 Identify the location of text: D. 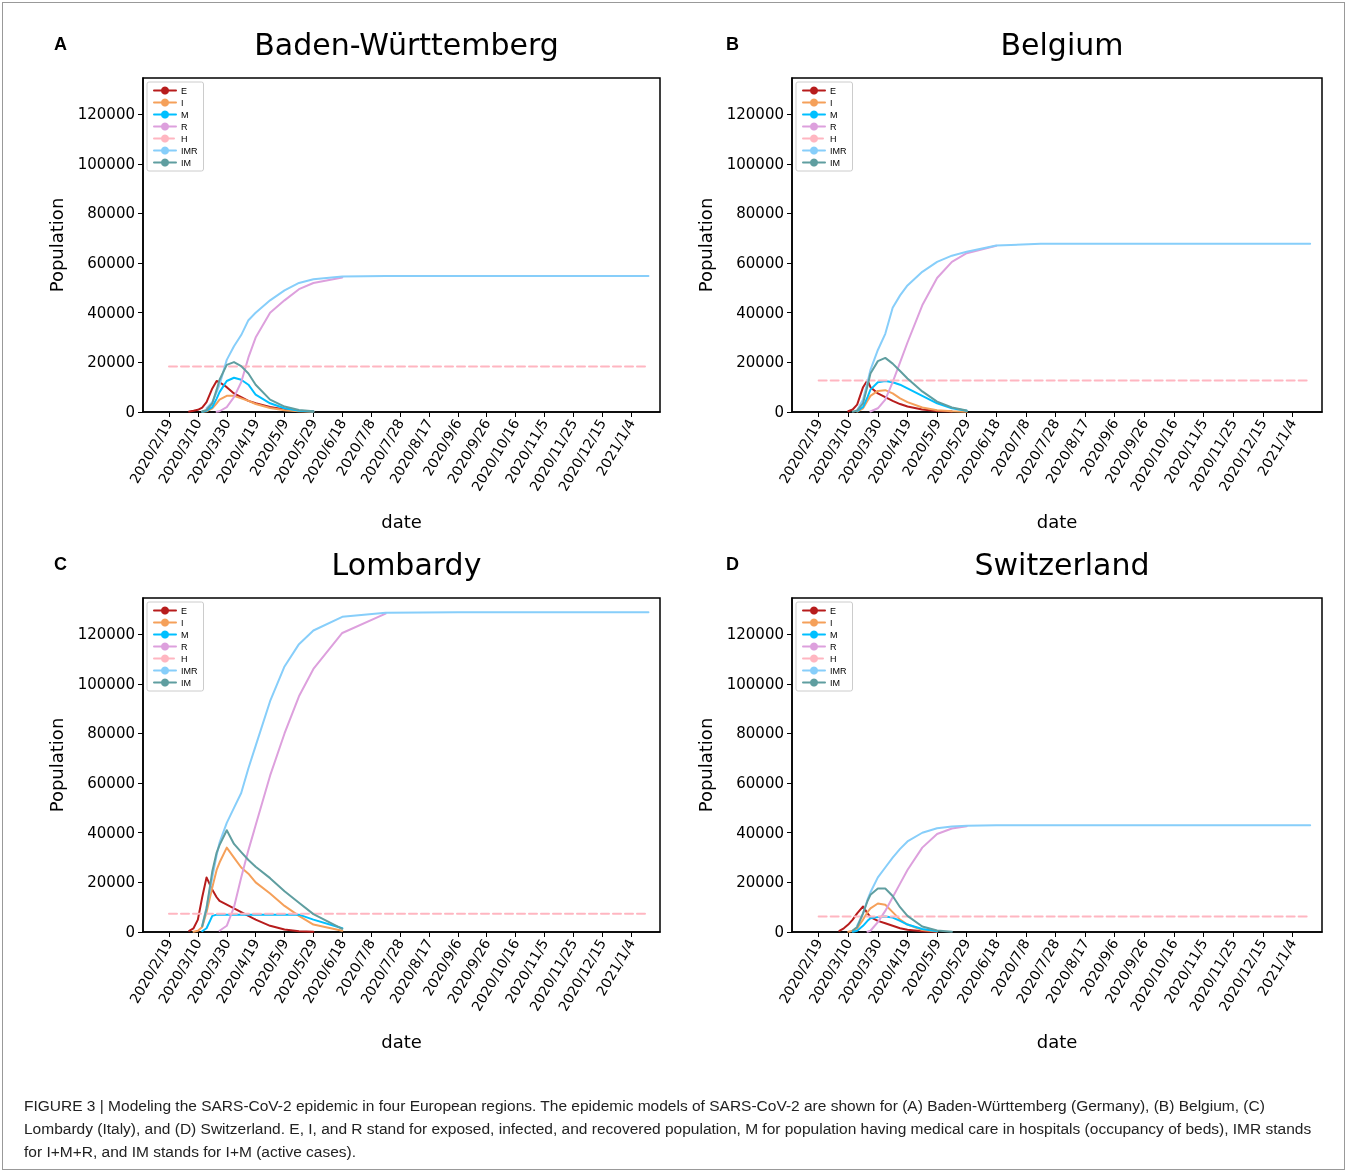
(732, 564).